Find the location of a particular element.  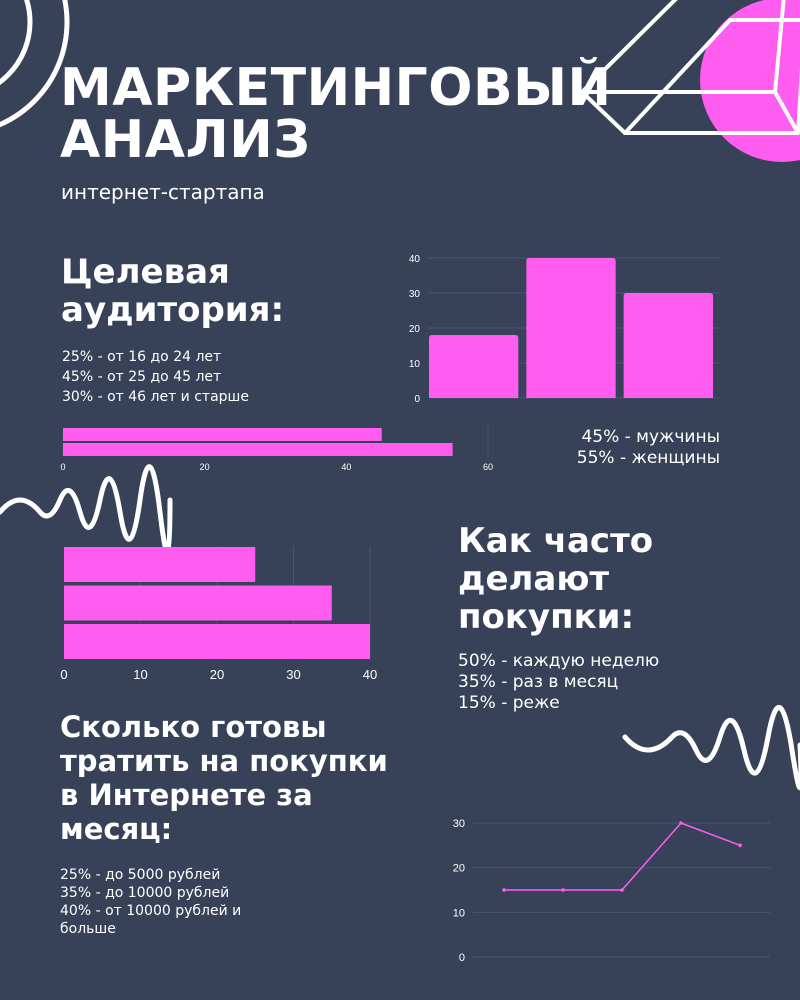

heading-line: Как часто is located at coordinates (556, 541).